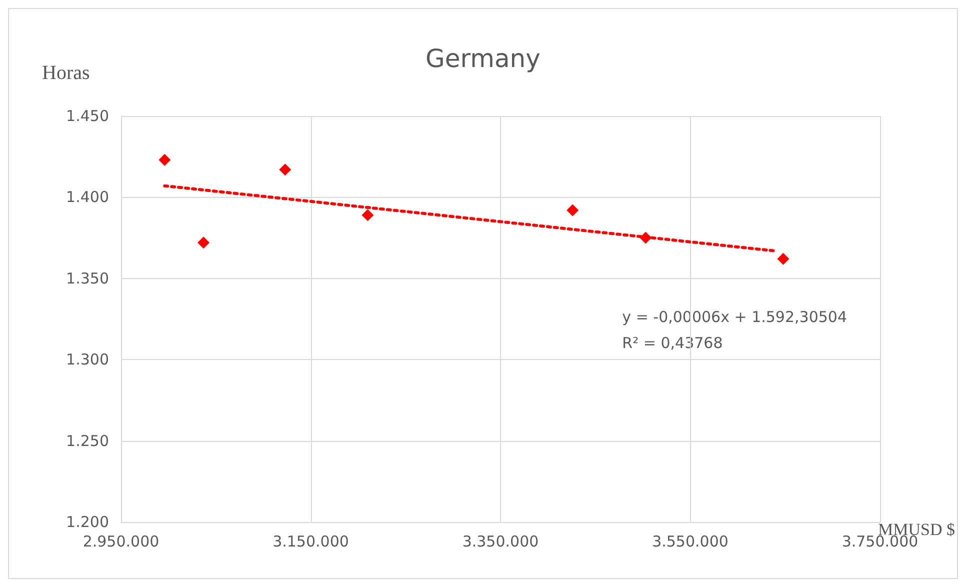 This screenshot has height=587, width=966. Describe the element at coordinates (690, 541) in the screenshot. I see `x-tick-label: 3.550.000` at that location.